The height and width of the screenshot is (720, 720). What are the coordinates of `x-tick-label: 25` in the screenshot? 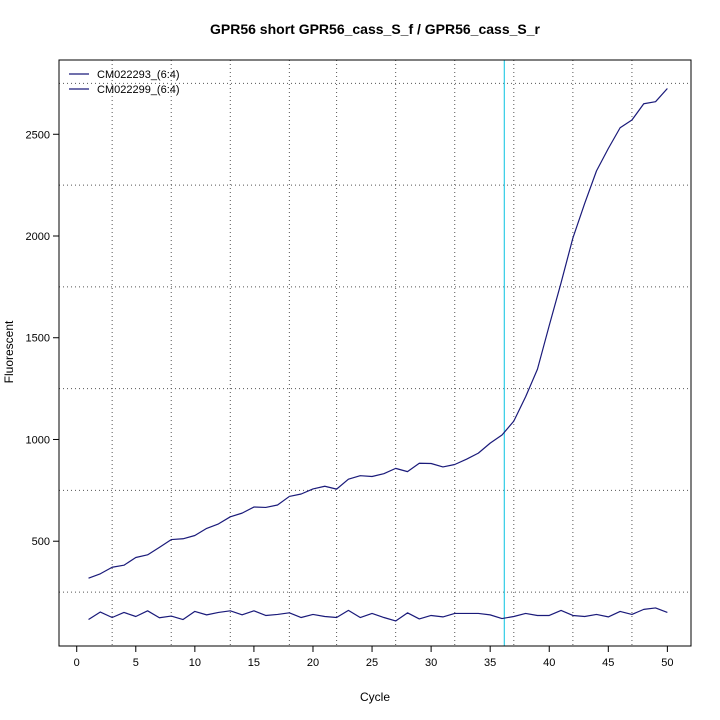 It's located at (372, 663).